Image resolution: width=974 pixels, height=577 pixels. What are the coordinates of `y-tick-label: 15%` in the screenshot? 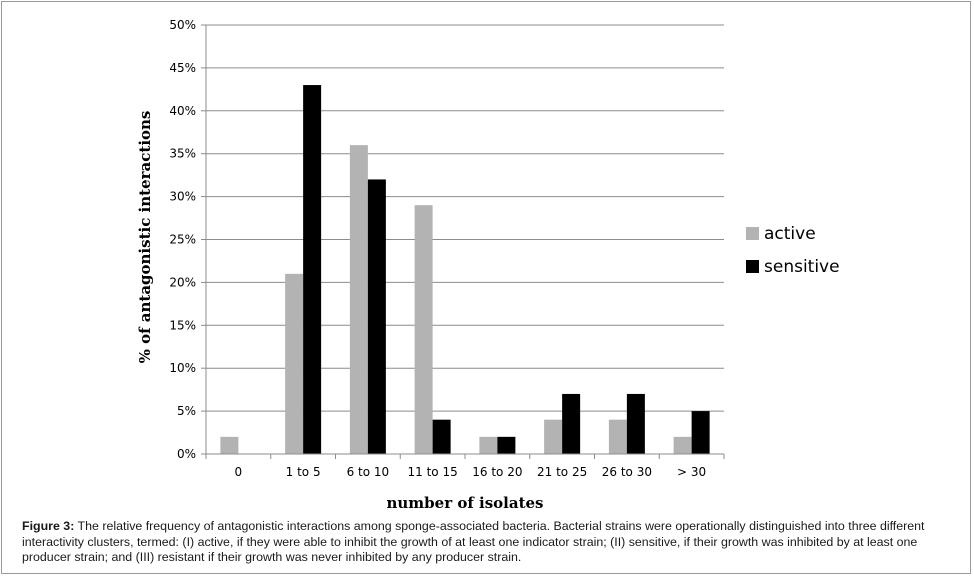 It's located at (182, 325).